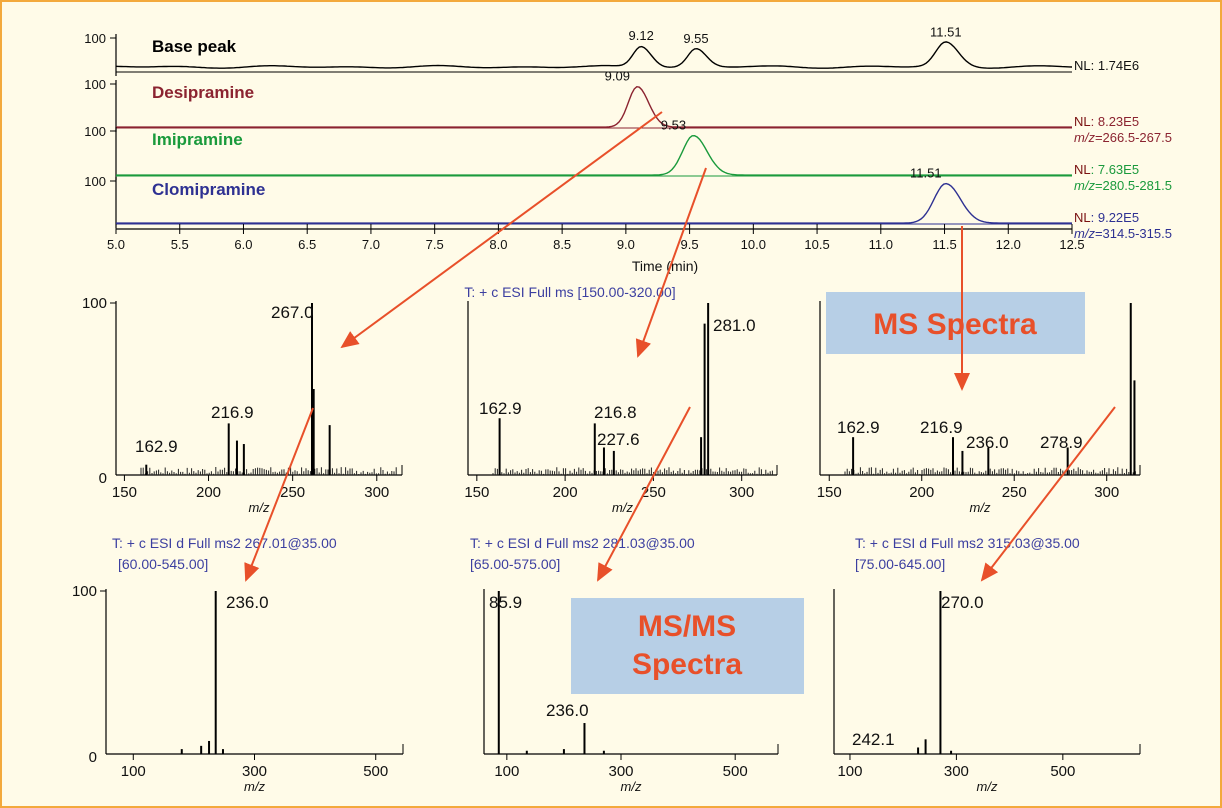 The width and height of the screenshot is (1222, 808). I want to click on time-axis-tick-label: 7.0, so click(371, 244).